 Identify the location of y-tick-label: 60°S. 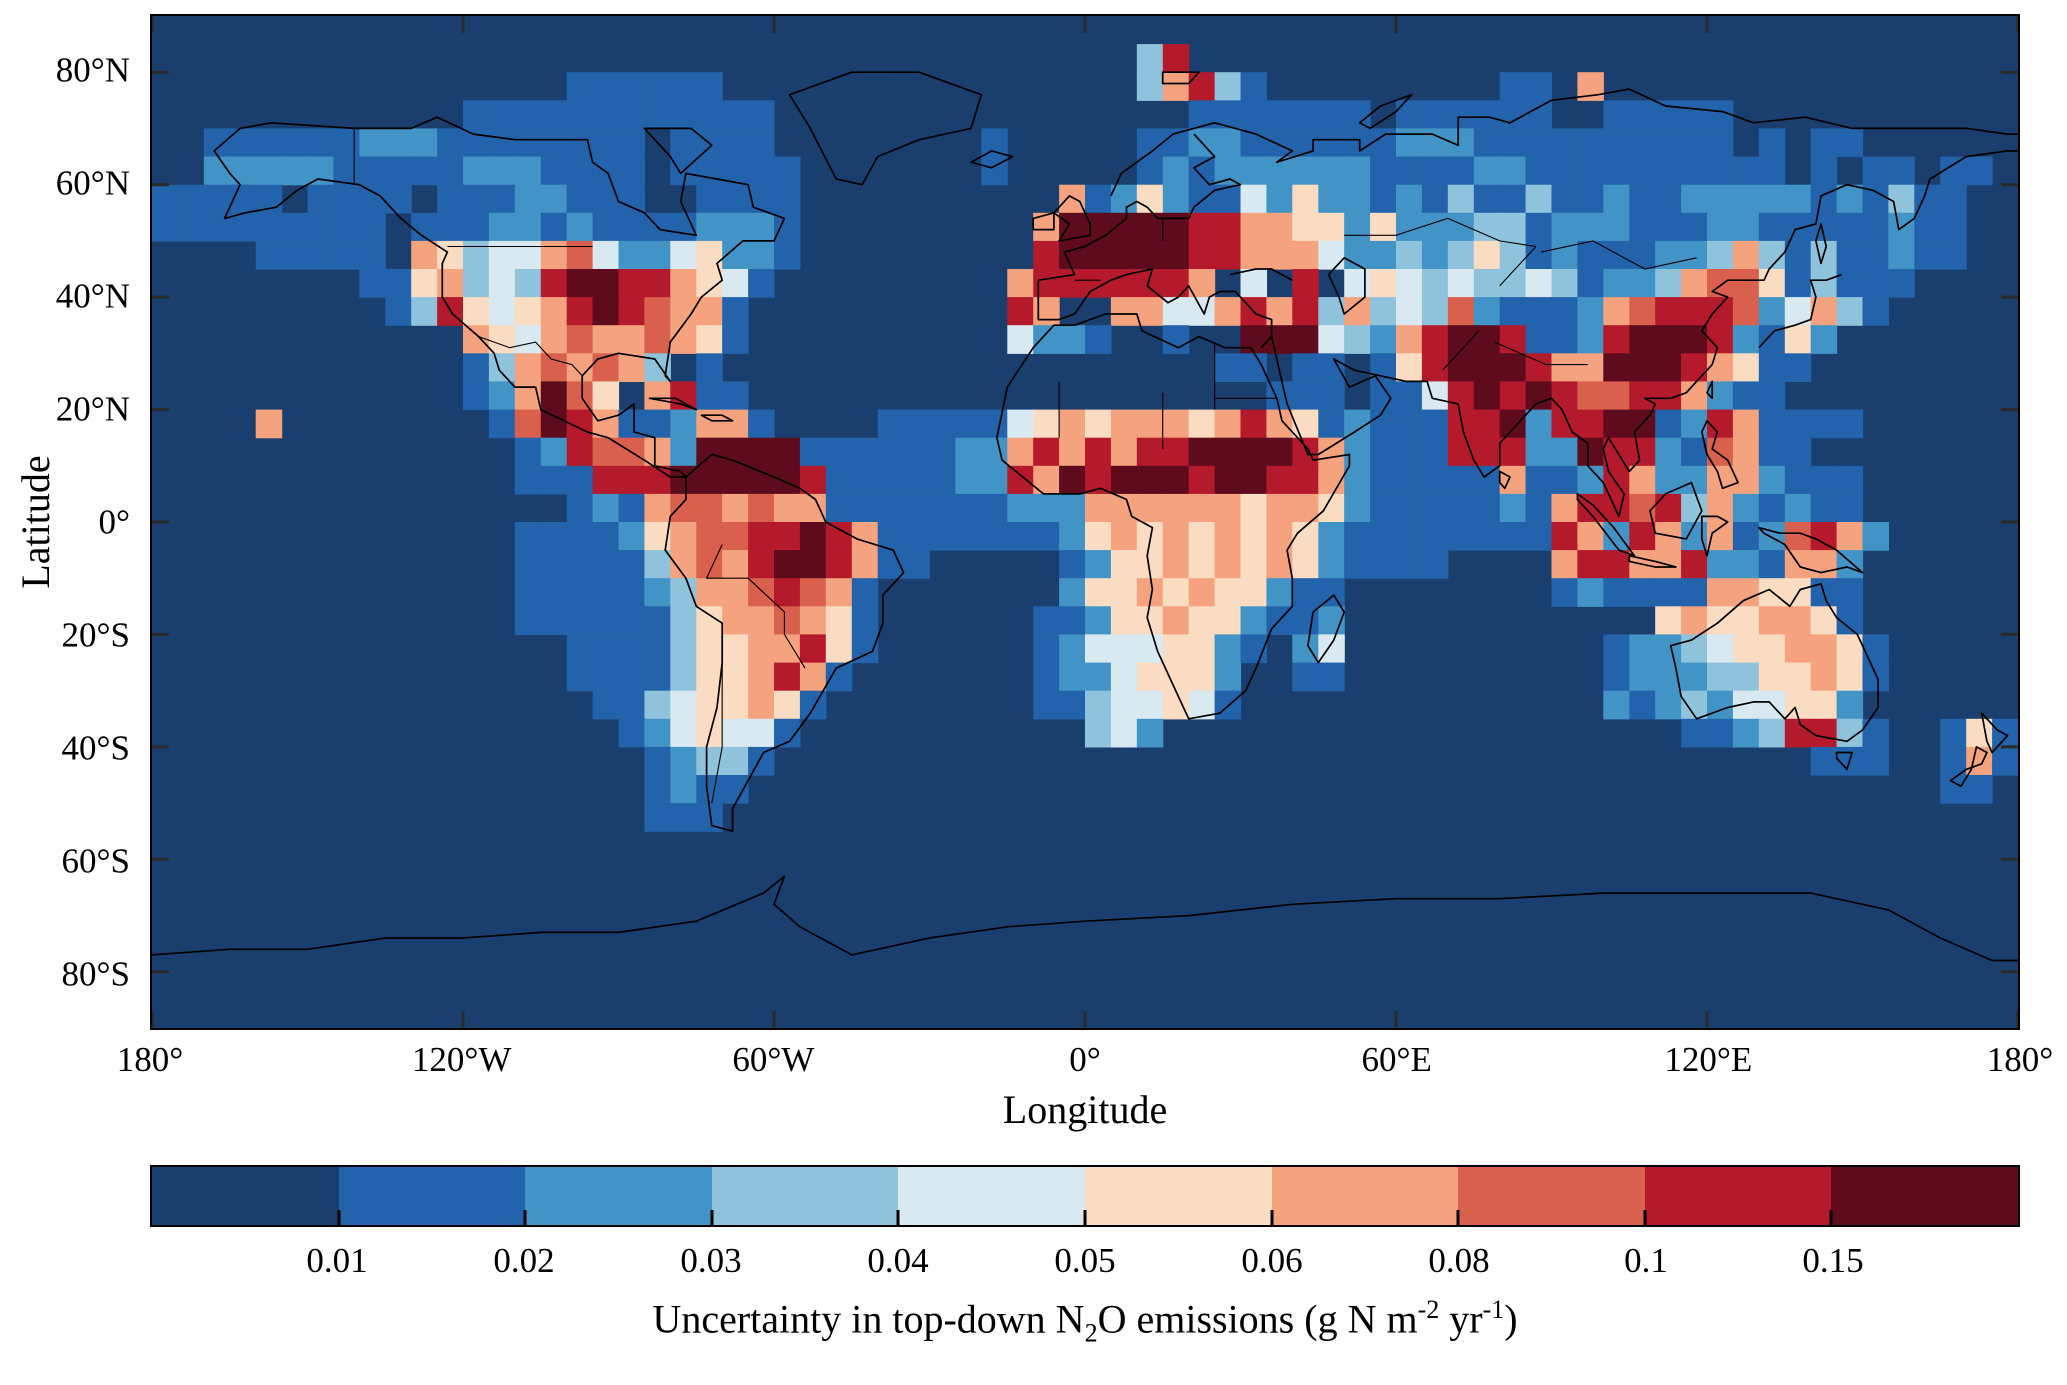
(95, 861).